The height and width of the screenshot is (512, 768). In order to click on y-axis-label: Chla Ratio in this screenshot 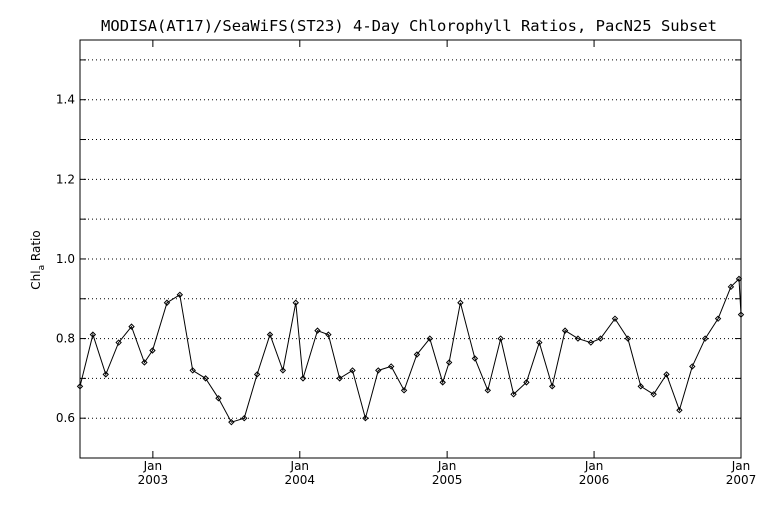, I will do `click(38, 259)`.